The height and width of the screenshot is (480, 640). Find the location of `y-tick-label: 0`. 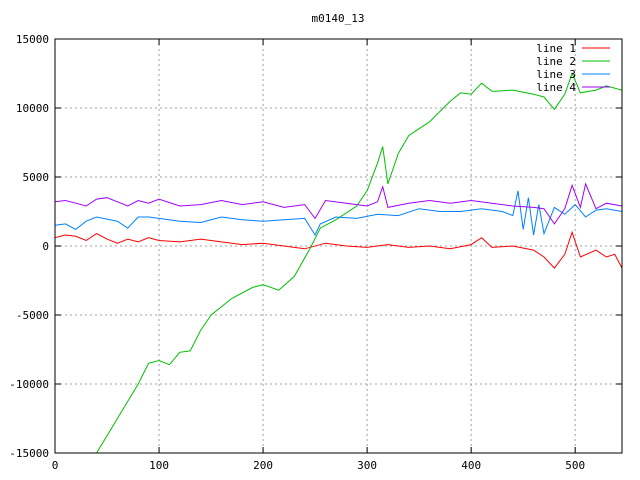

y-tick-label: 0 is located at coordinates (45, 246).